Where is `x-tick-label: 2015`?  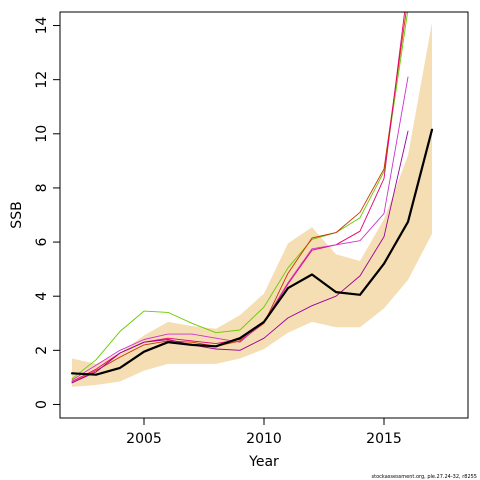
x-tick-label: 2015 is located at coordinates (384, 439).